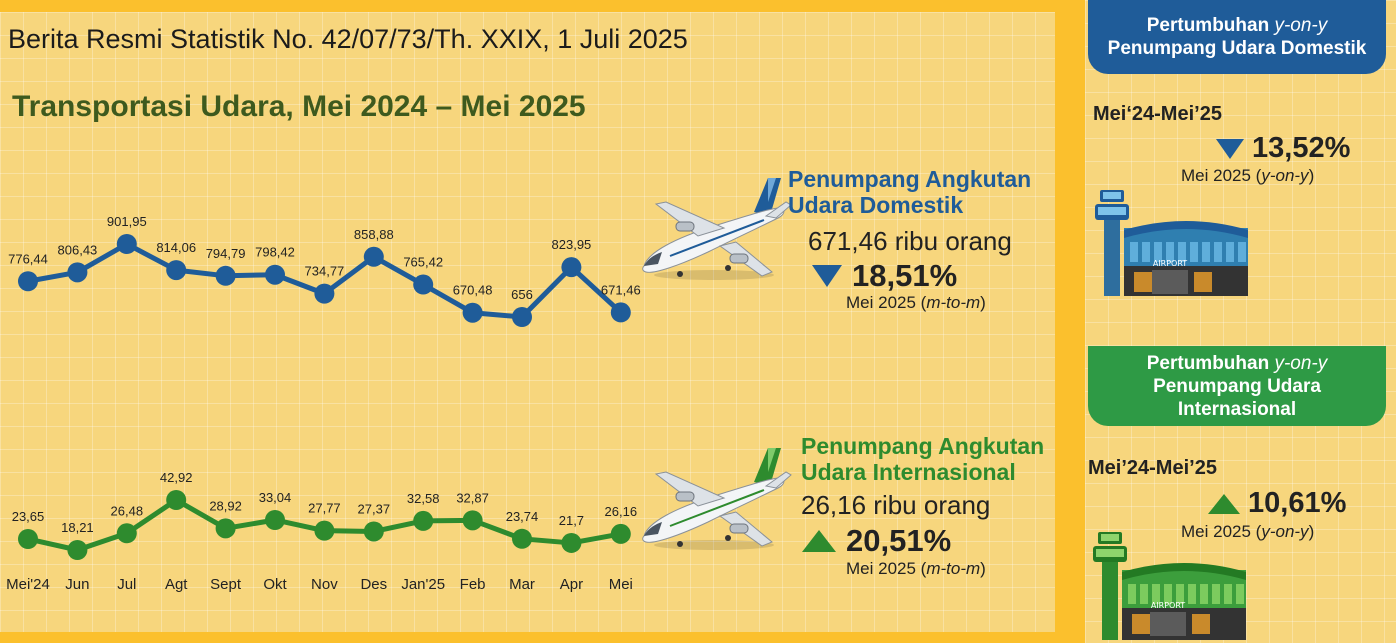  What do you see at coordinates (423, 498) in the screenshot?
I see `international-data-label: 32,58` at bounding box center [423, 498].